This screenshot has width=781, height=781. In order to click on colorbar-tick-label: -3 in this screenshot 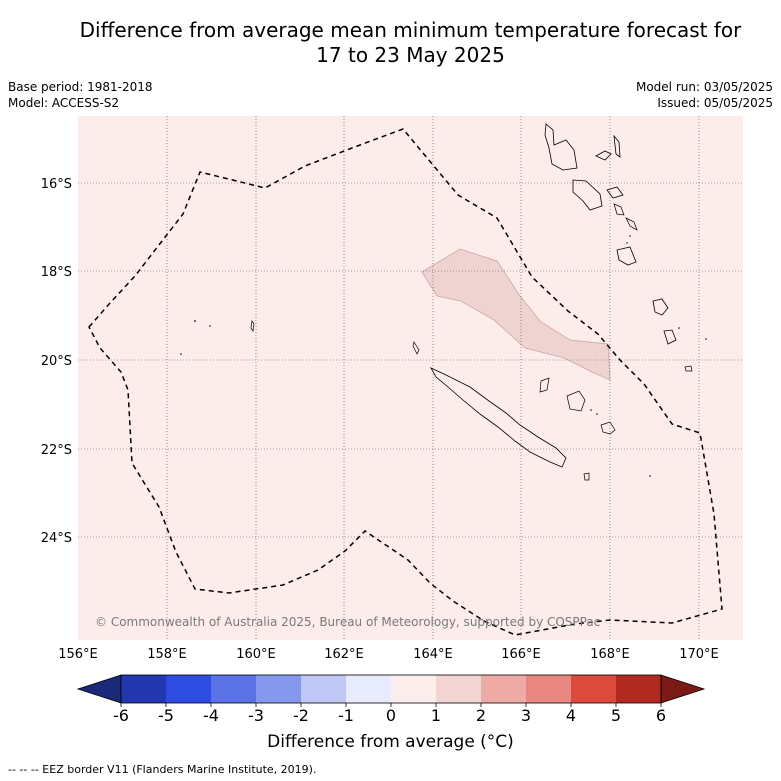, I will do `click(256, 715)`.